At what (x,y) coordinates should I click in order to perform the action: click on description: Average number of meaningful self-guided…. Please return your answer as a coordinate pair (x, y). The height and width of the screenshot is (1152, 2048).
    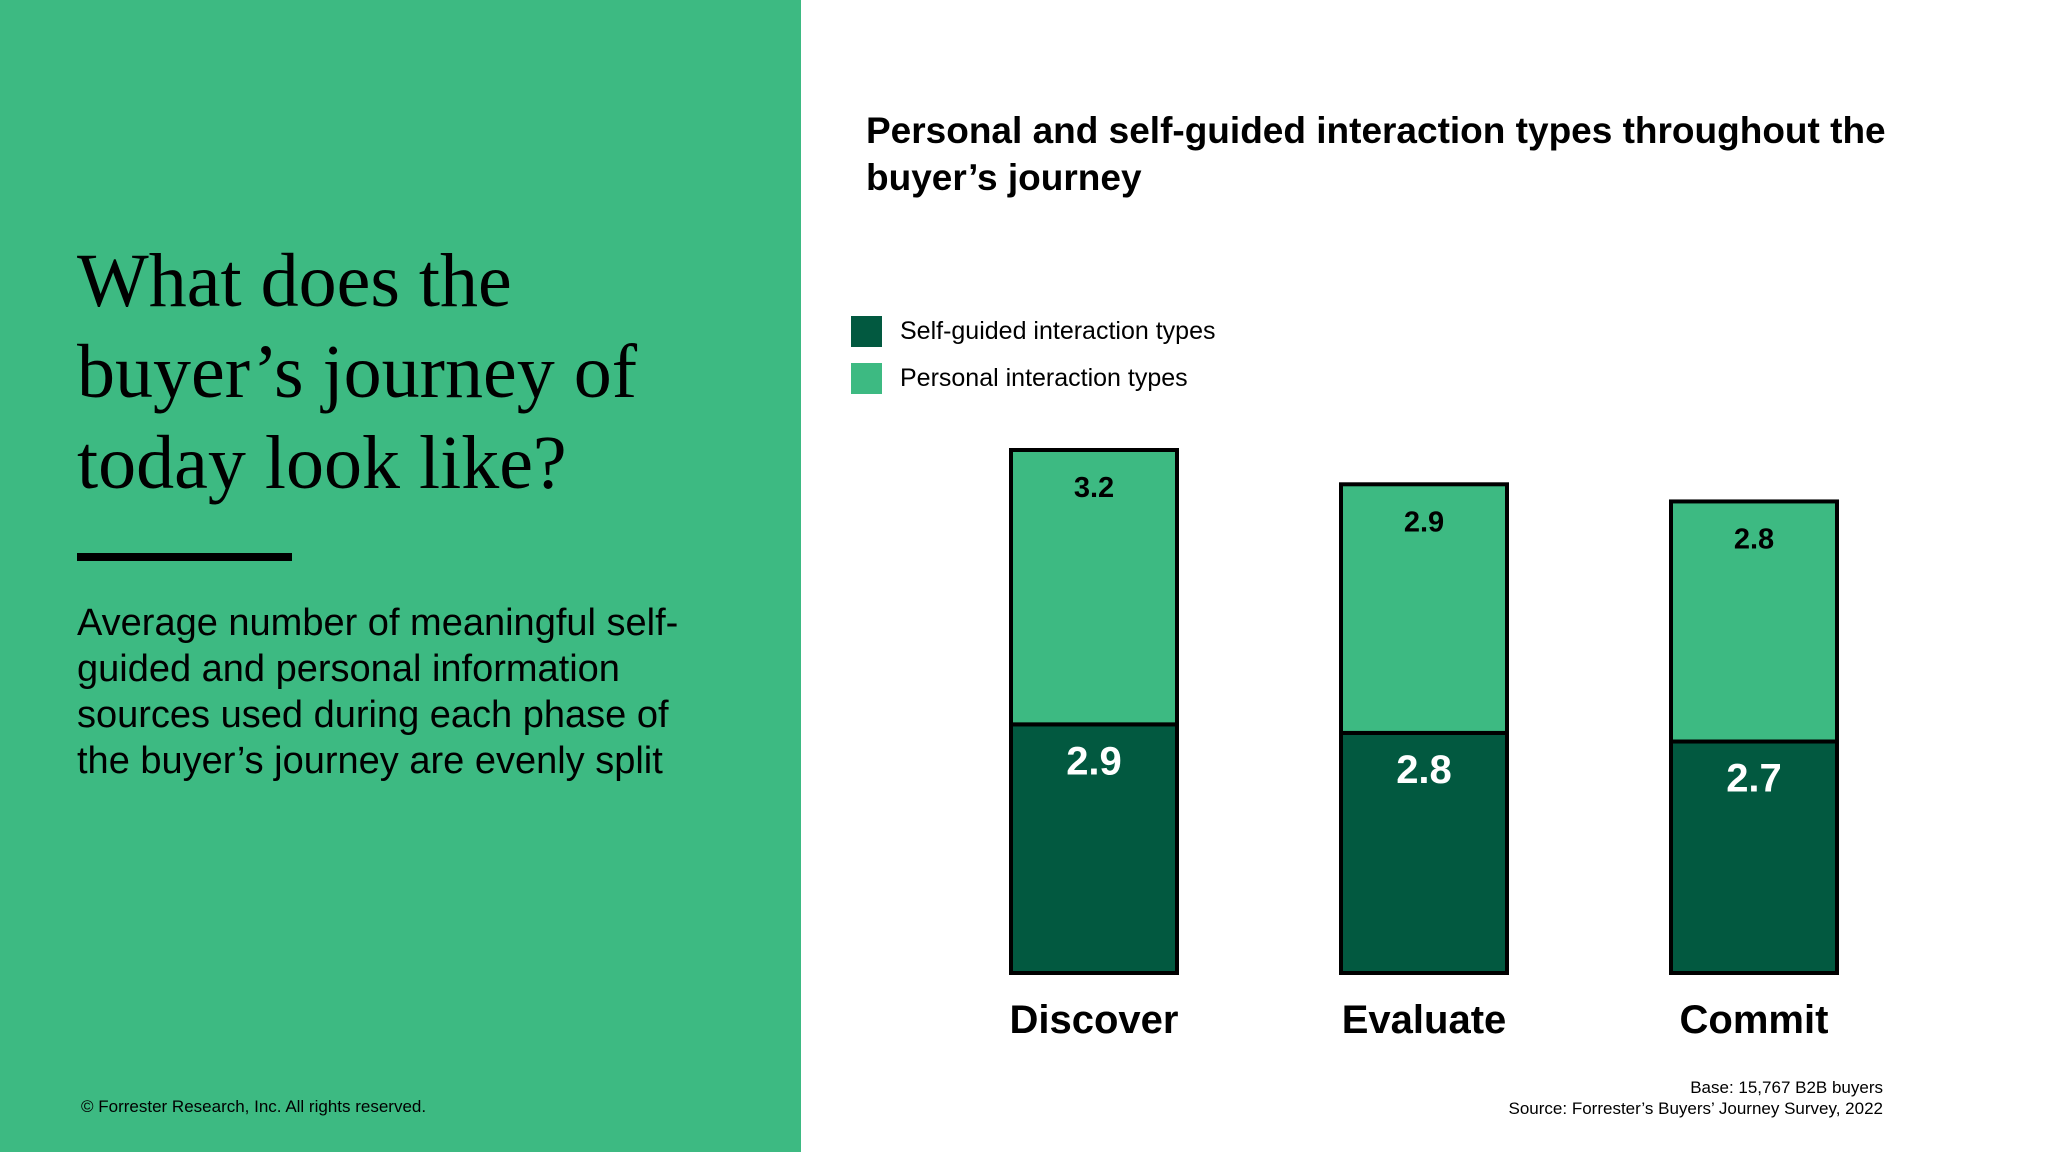
    Looking at the image, I should click on (378, 692).